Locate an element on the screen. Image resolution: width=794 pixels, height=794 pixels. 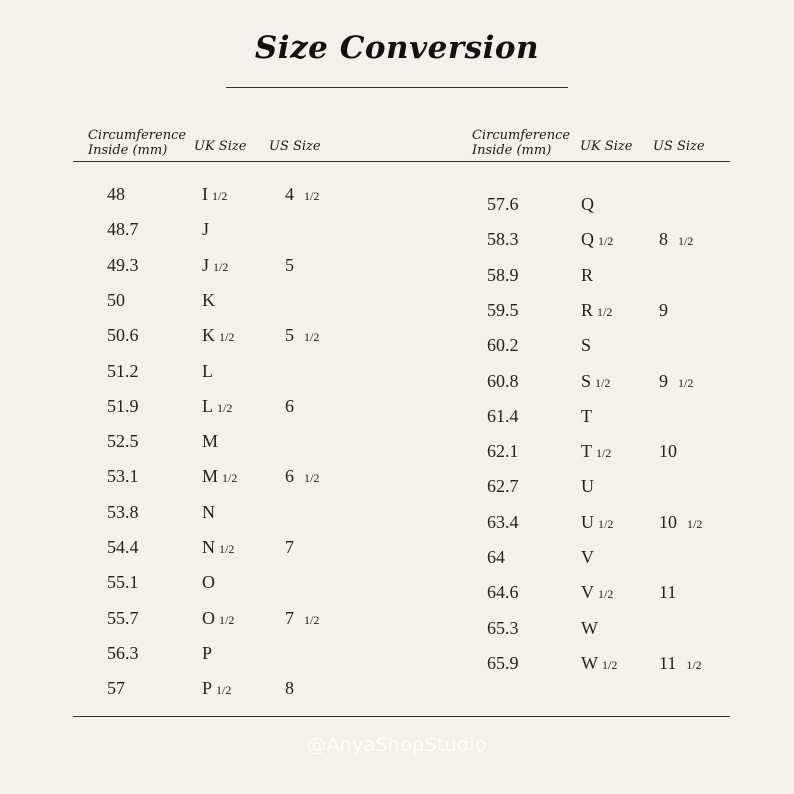
table-row: 56.3 P is located at coordinates (232, 653).